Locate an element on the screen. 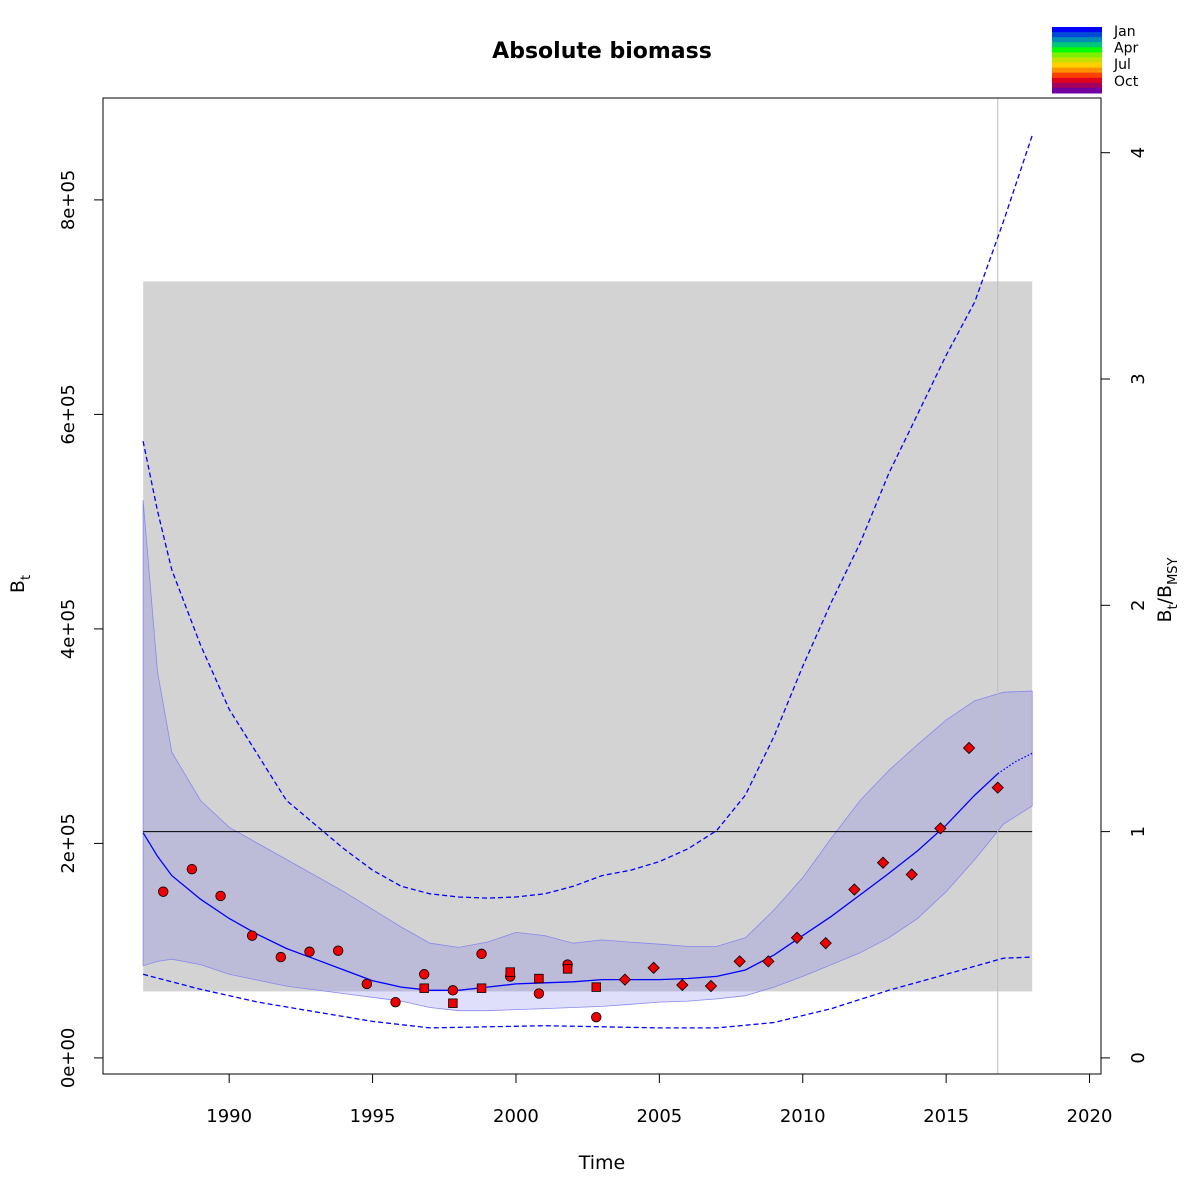 This screenshot has width=1200, height=1204. x-tick-label: 2015 is located at coordinates (946, 1116).